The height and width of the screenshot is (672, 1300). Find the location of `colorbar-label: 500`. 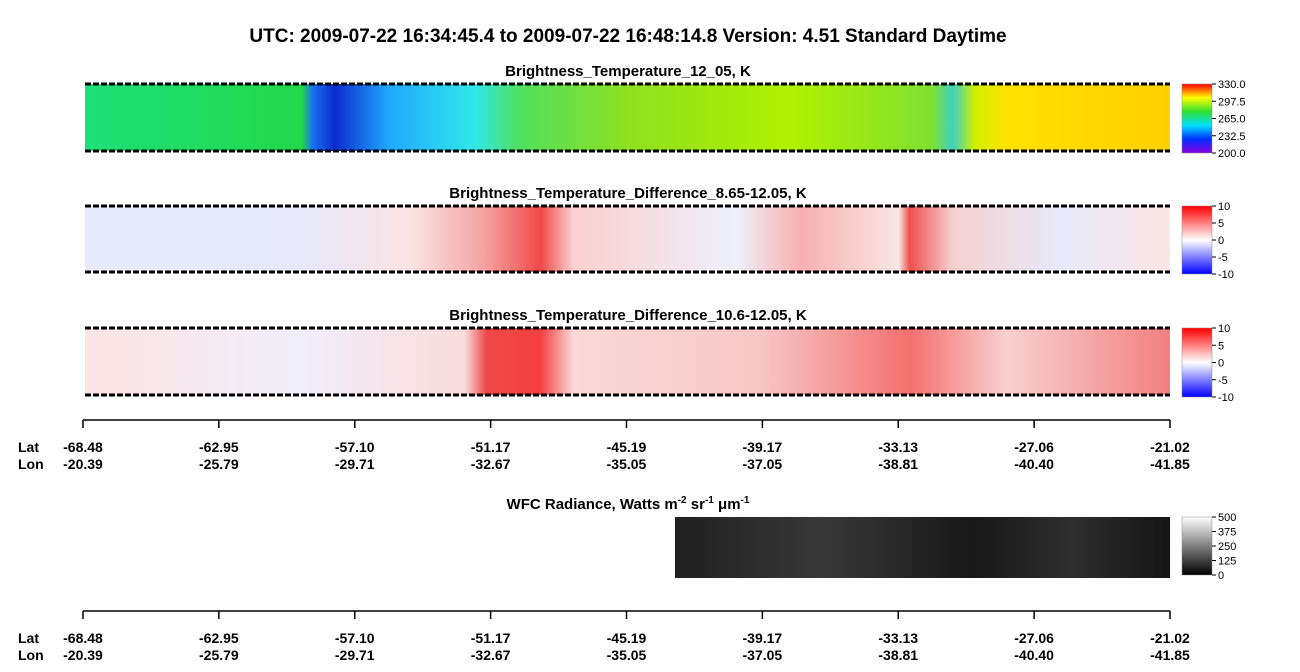

colorbar-label: 500 is located at coordinates (1227, 518).